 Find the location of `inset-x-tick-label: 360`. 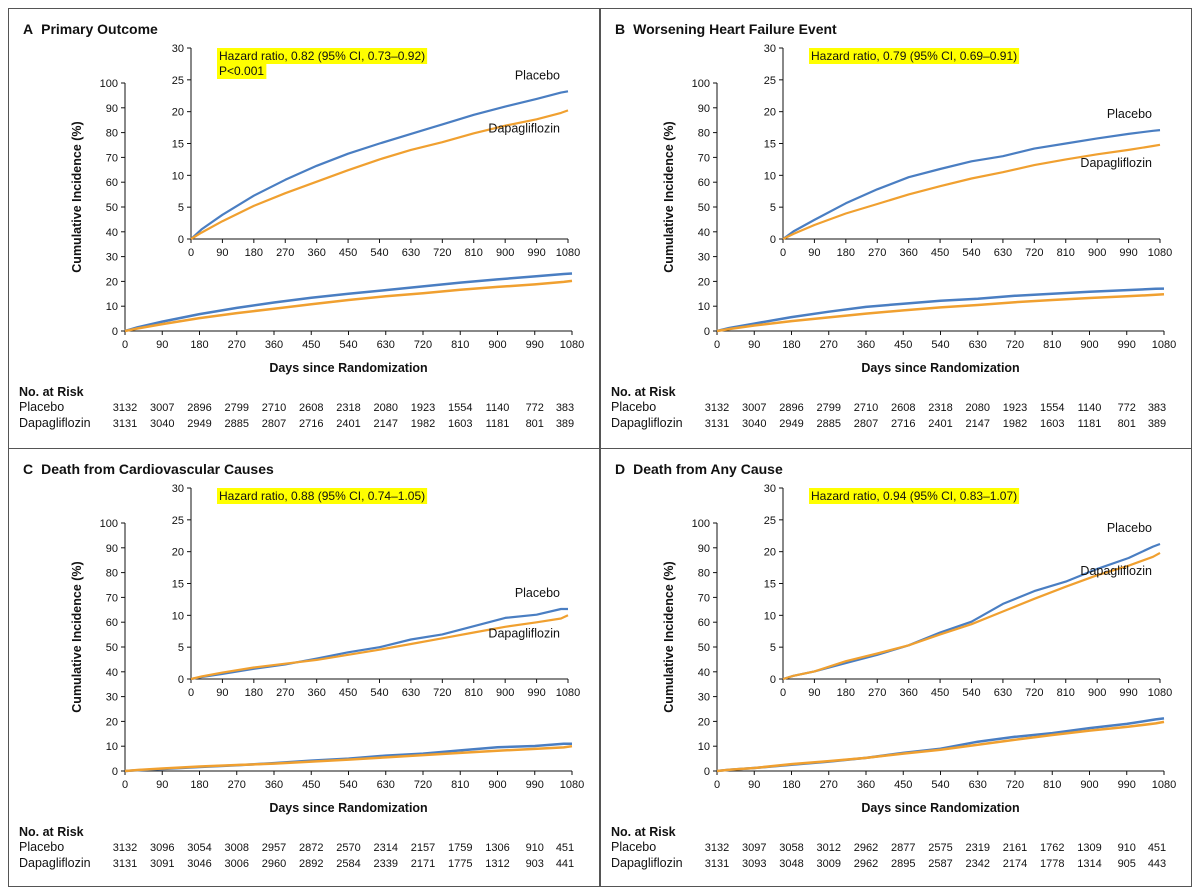

inset-x-tick-label: 360 is located at coordinates (908, 693).